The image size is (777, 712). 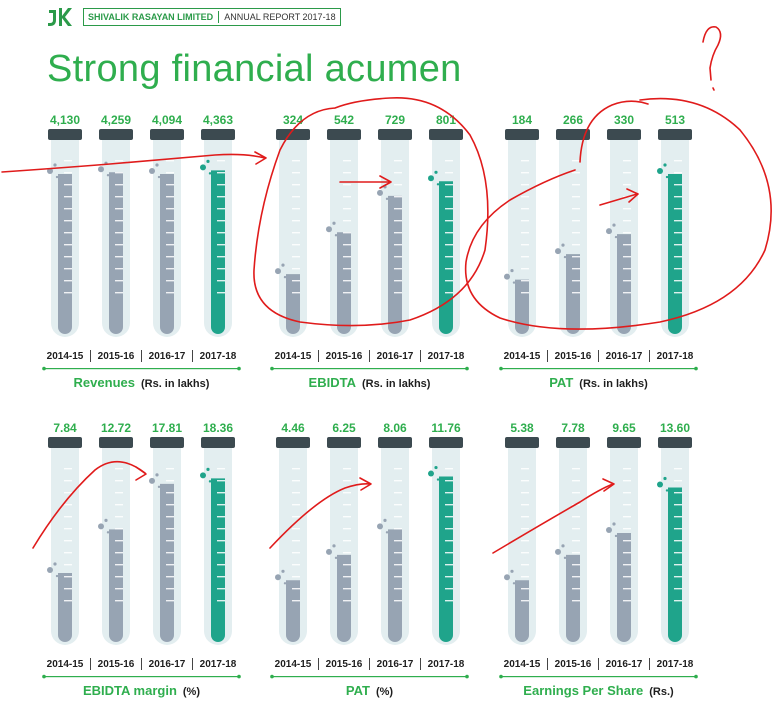 What do you see at coordinates (167, 428) in the screenshot?
I see `value-label: 17.81` at bounding box center [167, 428].